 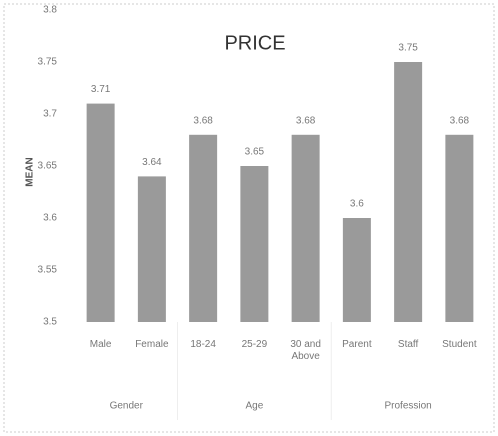 I want to click on y-tick-label: 3.6, so click(x=50, y=218).